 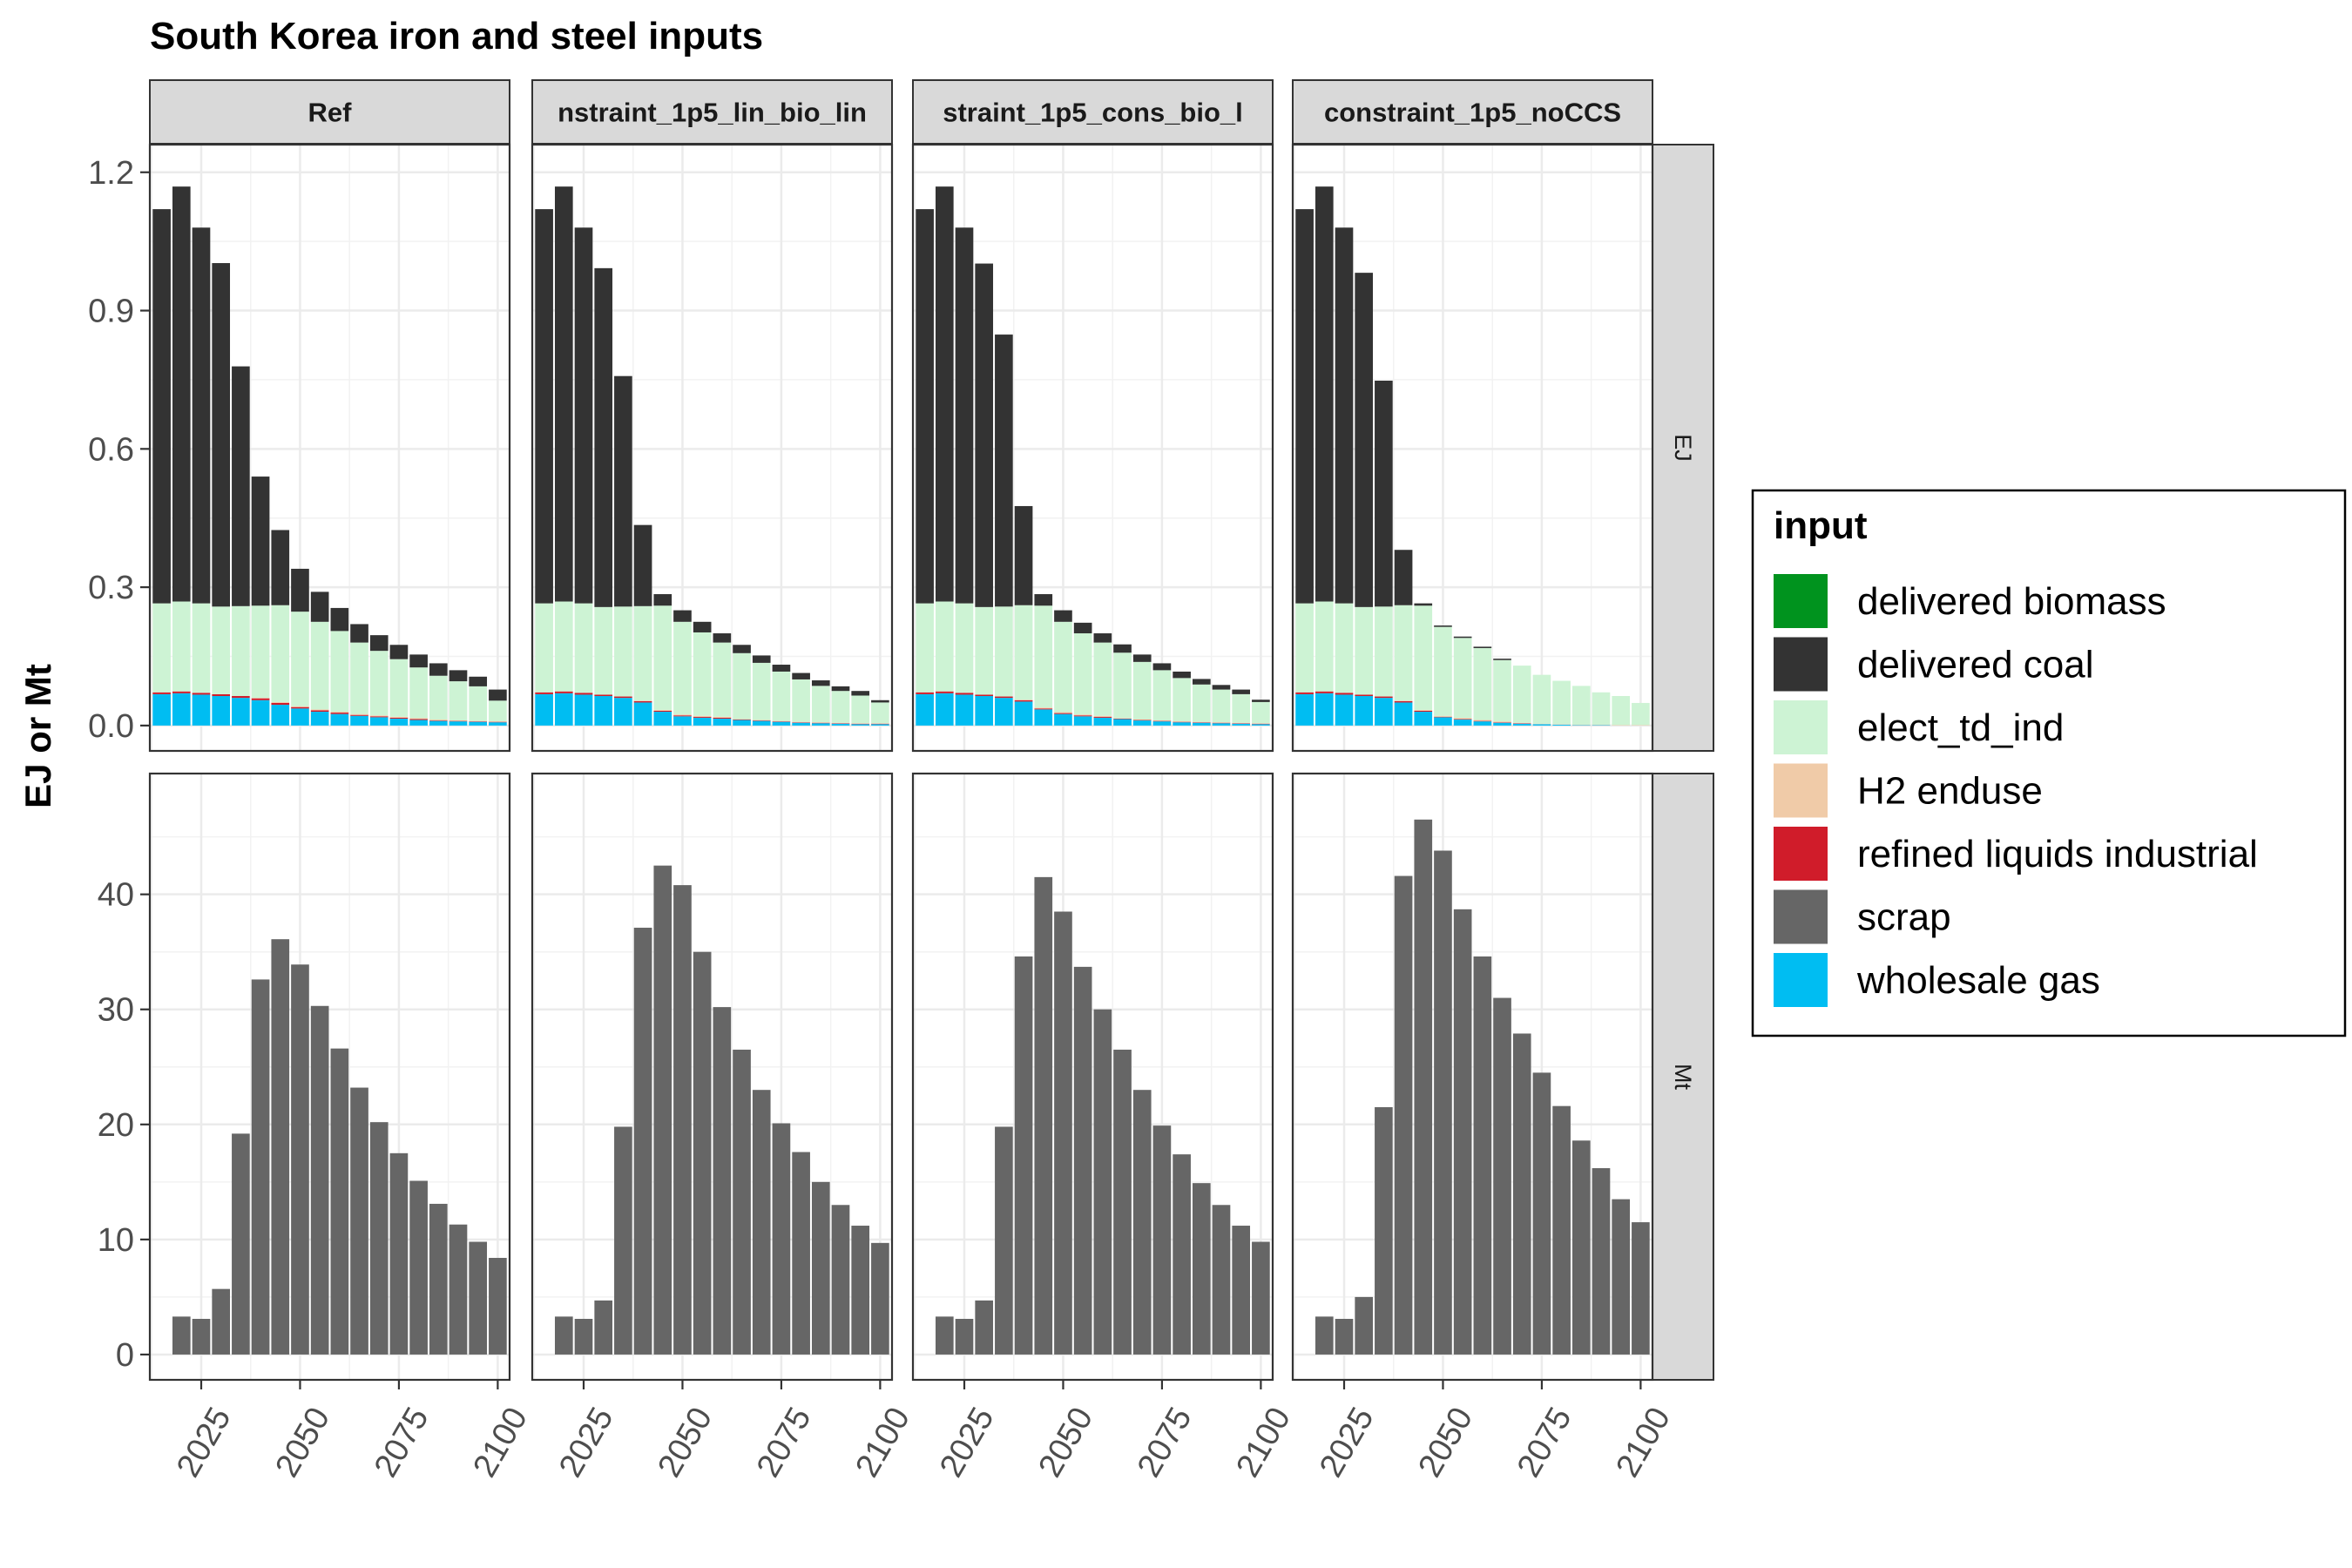 I want to click on bar-wholesale-gas-2055, so click(x=1462, y=723).